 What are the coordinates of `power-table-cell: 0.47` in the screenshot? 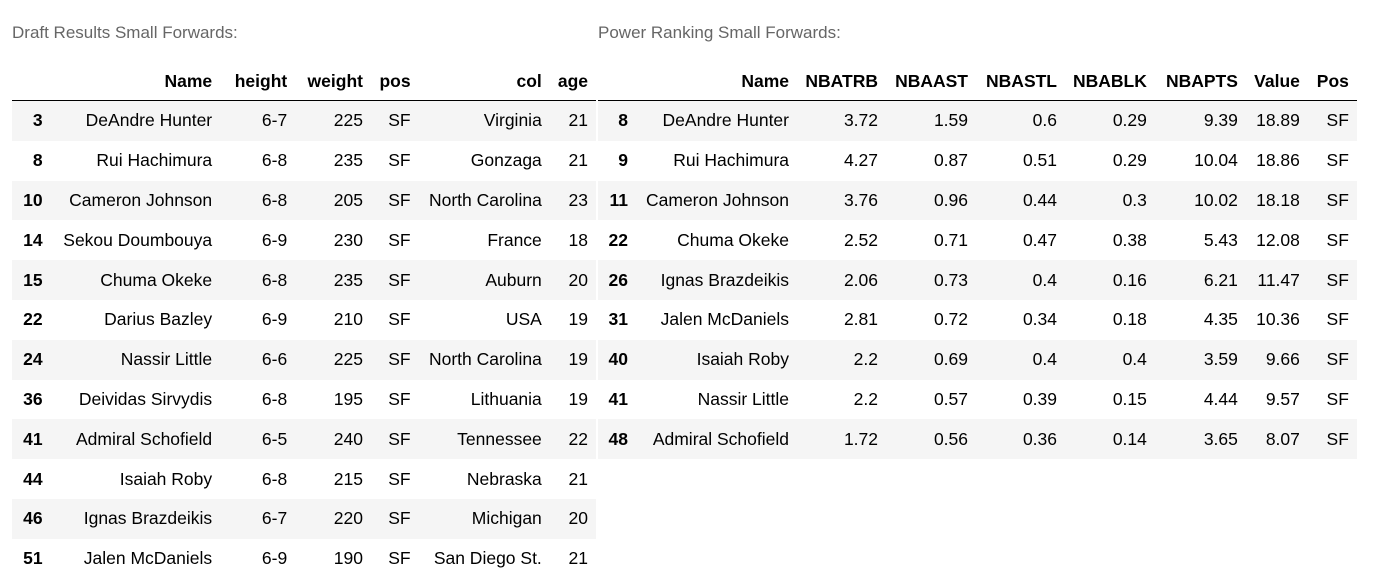 It's located at (1039, 239).